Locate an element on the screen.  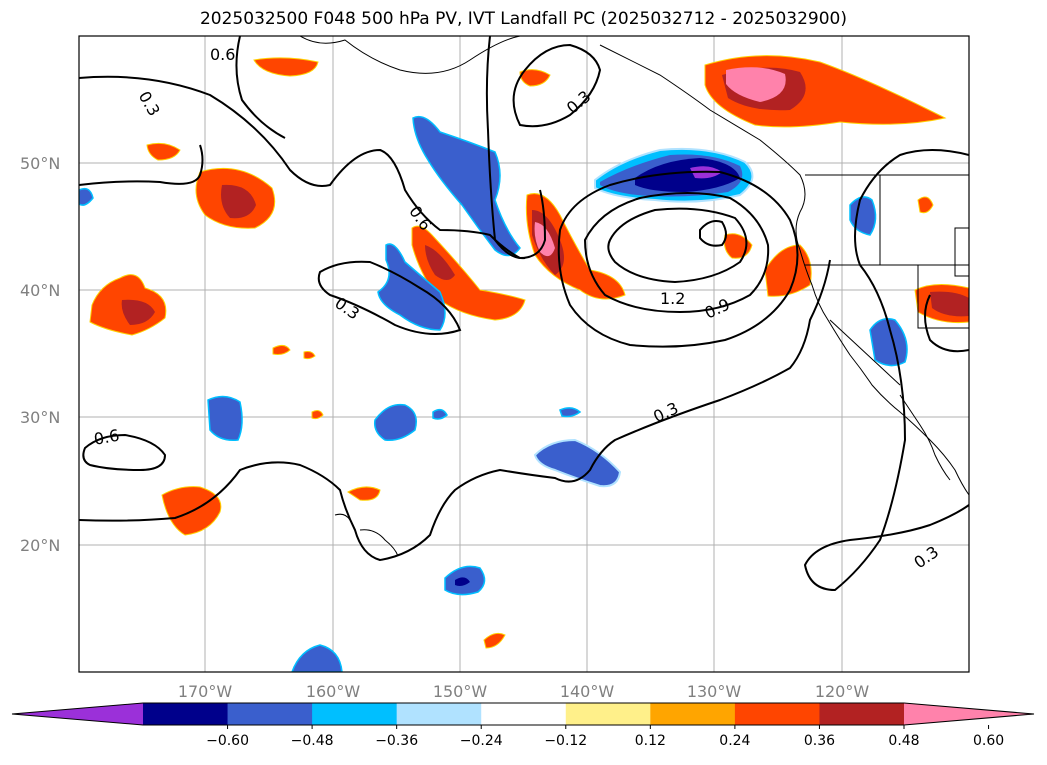
lat-label: 30°N is located at coordinates (40, 417).